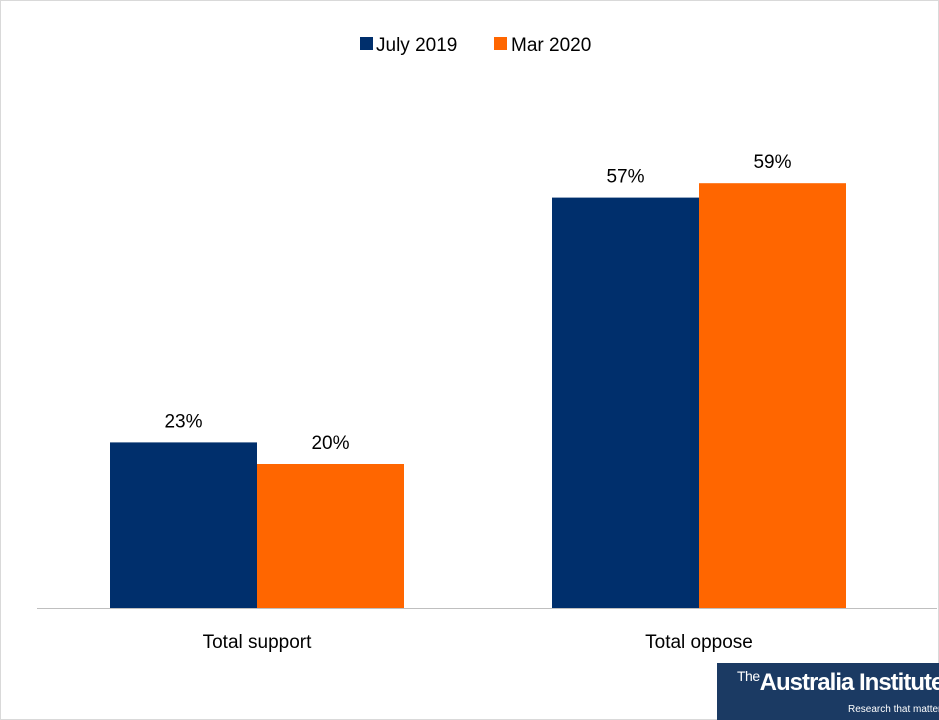 The width and height of the screenshot is (939, 720). Describe the element at coordinates (551, 45) in the screenshot. I see `legend-label-mar-2020: Mar 2020` at that location.